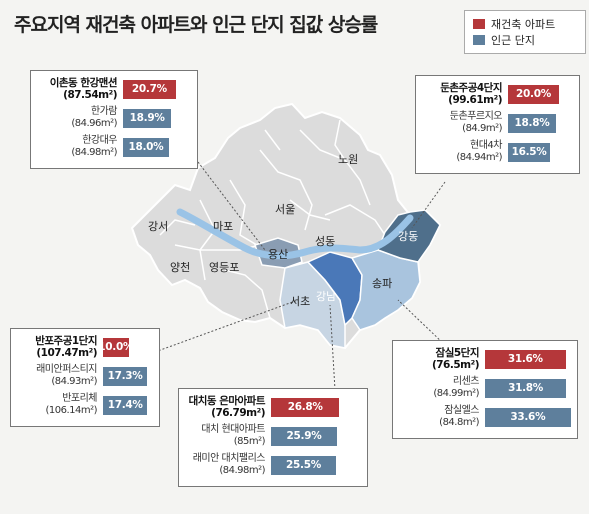 The height and width of the screenshot is (514, 589). I want to click on group-row: 대치동 은마아파트 (76.79m²) 26.8%, so click(273, 407).